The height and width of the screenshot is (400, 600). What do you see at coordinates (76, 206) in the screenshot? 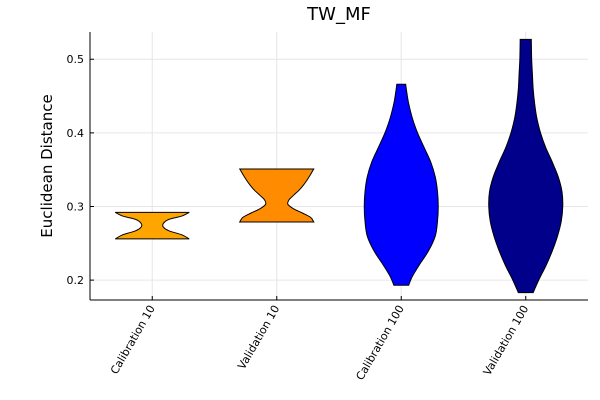
I see `y-tick-label: 0.3` at bounding box center [76, 206].